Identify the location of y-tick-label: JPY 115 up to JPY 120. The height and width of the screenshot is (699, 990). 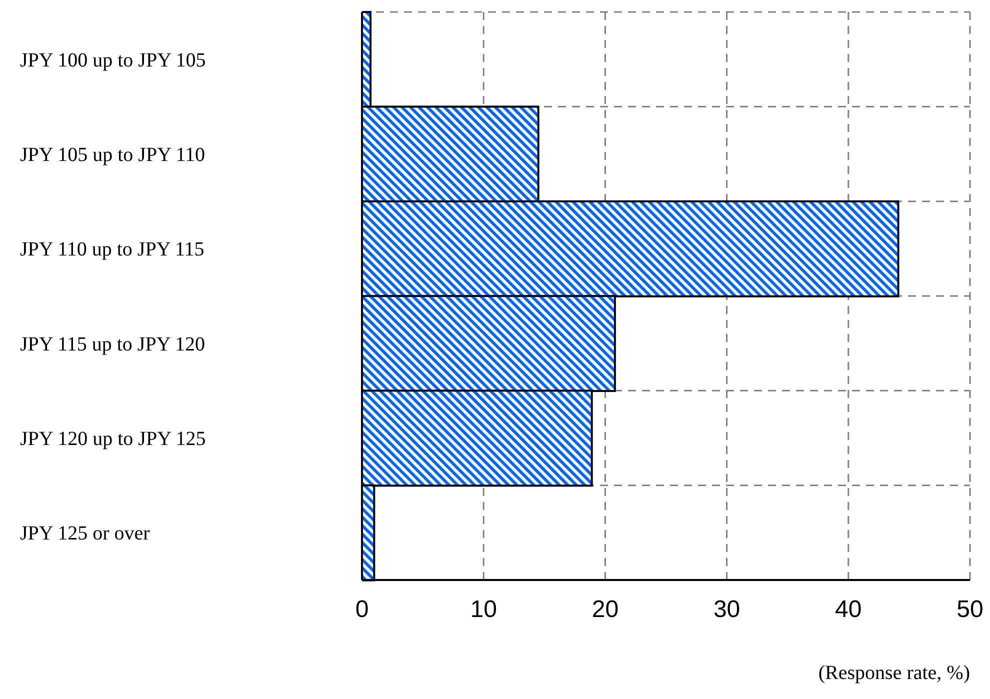
(113, 344).